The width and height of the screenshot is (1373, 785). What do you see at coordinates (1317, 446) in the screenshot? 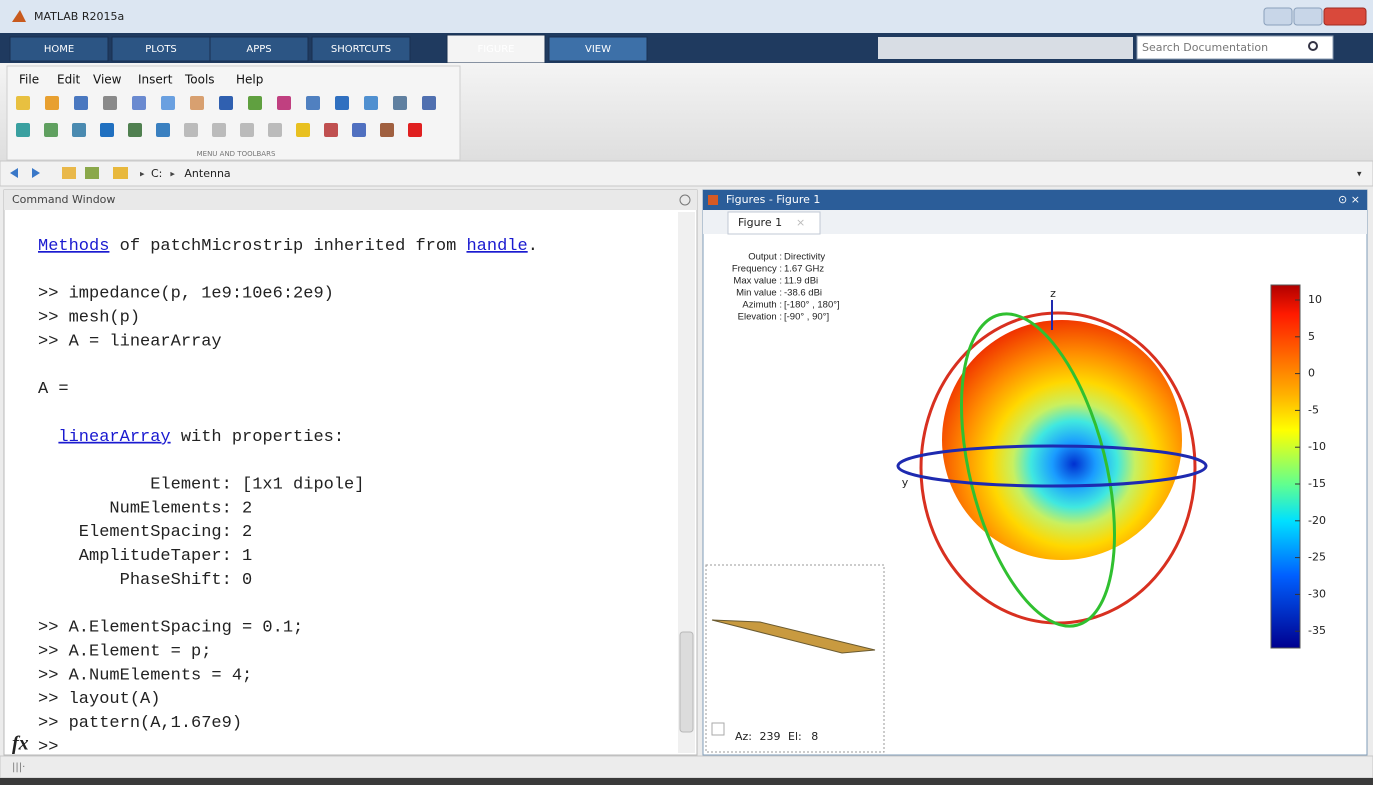
I see `colorbar-tick-label: -10` at bounding box center [1317, 446].